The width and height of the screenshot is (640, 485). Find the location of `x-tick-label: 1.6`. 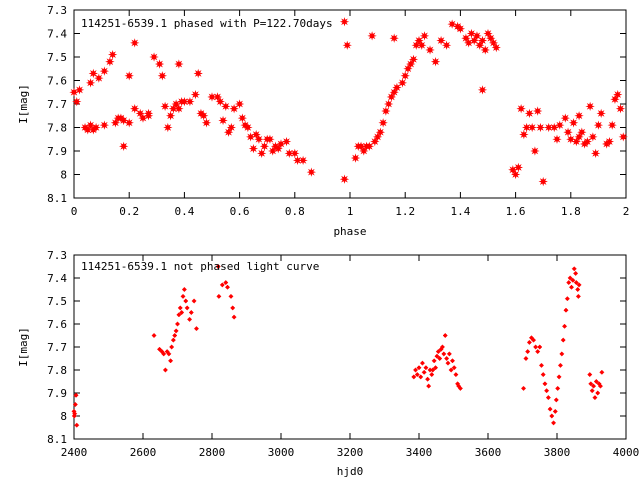

x-tick-label: 1.6 is located at coordinates (516, 211).